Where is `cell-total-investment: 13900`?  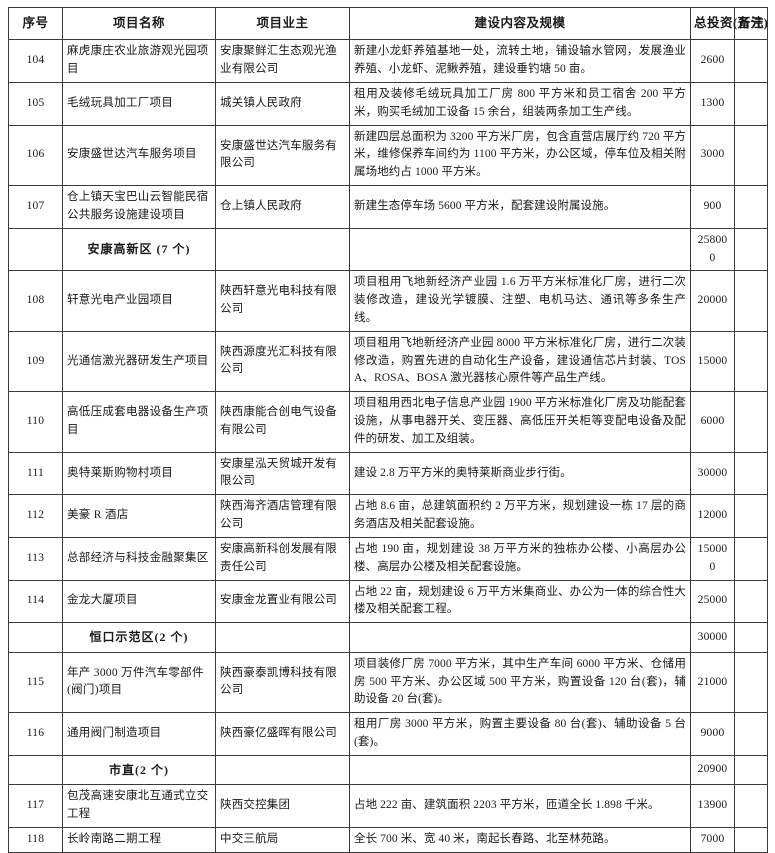
cell-total-investment: 13900 is located at coordinates (712, 806).